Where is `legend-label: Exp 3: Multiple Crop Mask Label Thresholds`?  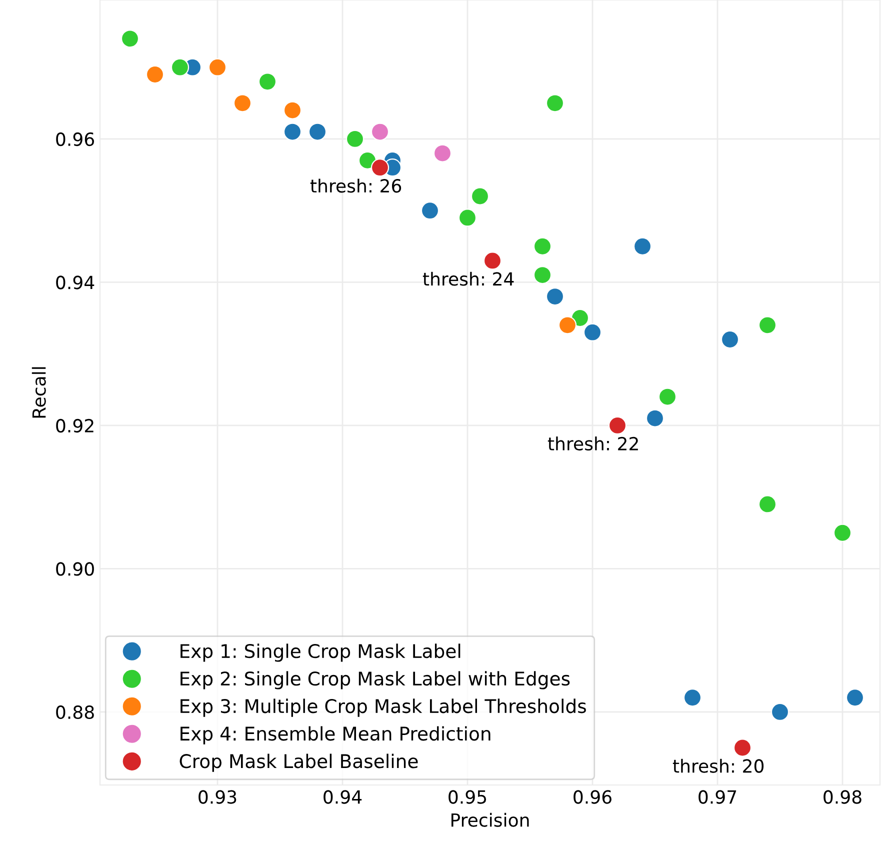 legend-label: Exp 3: Multiple Crop Mask Label Thresholds is located at coordinates (383, 707).